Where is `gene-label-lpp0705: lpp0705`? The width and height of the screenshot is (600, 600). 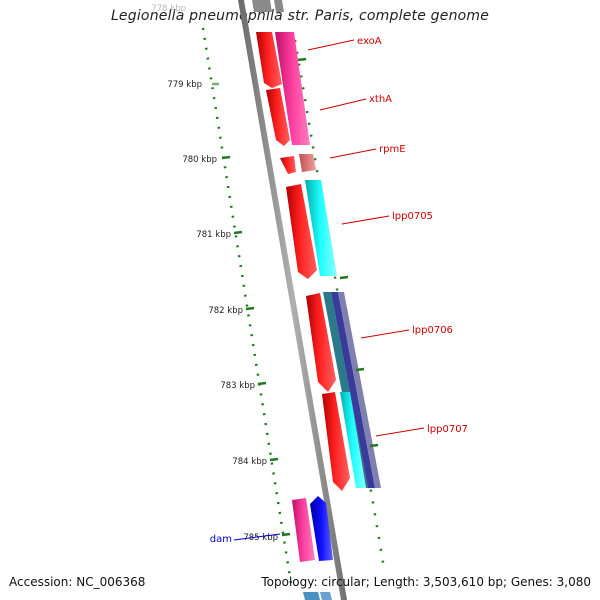
gene-label-lpp0705: lpp0705 is located at coordinates (412, 216).